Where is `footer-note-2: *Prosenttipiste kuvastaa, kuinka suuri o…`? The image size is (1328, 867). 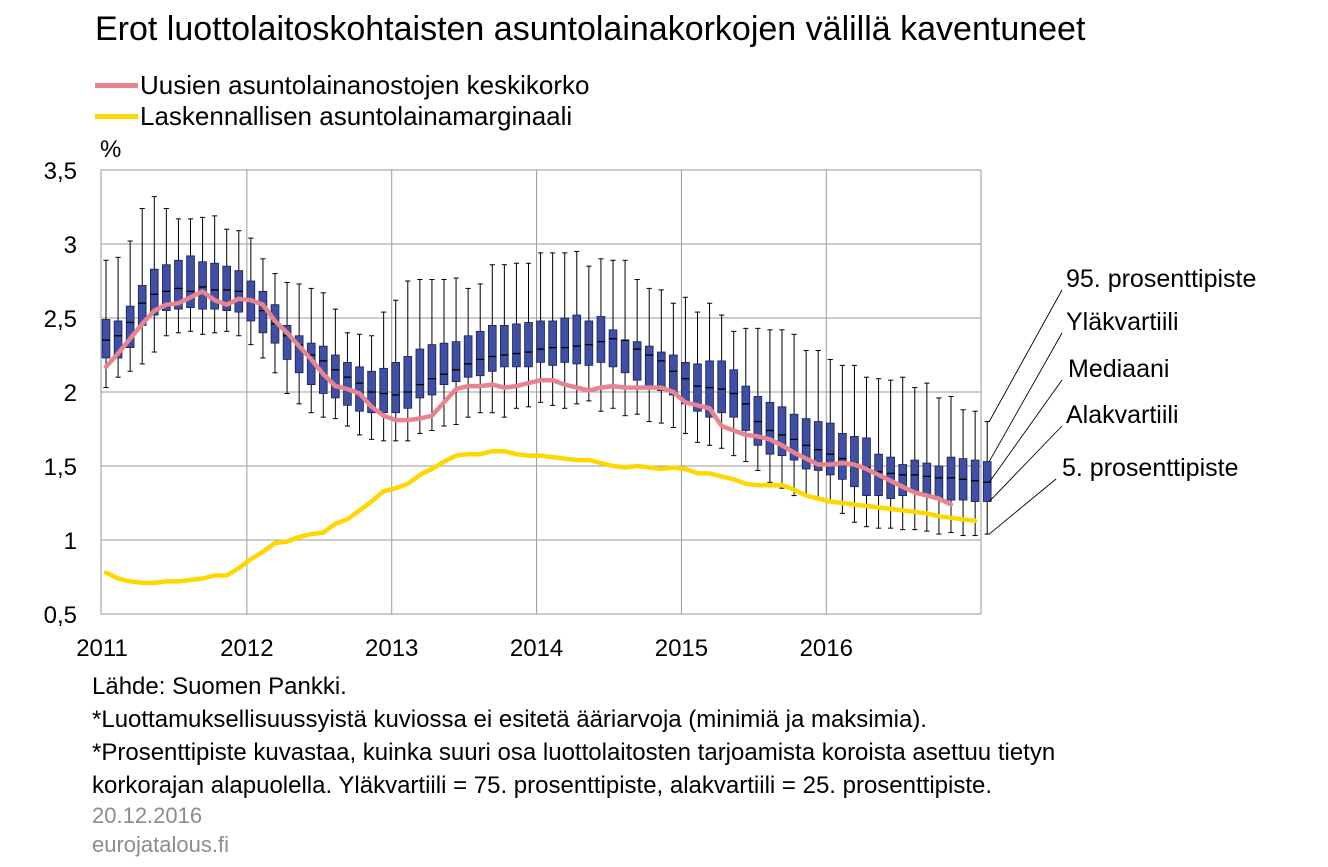 footer-note-2: *Prosenttipiste kuvastaa, kuinka suuri o… is located at coordinates (574, 752).